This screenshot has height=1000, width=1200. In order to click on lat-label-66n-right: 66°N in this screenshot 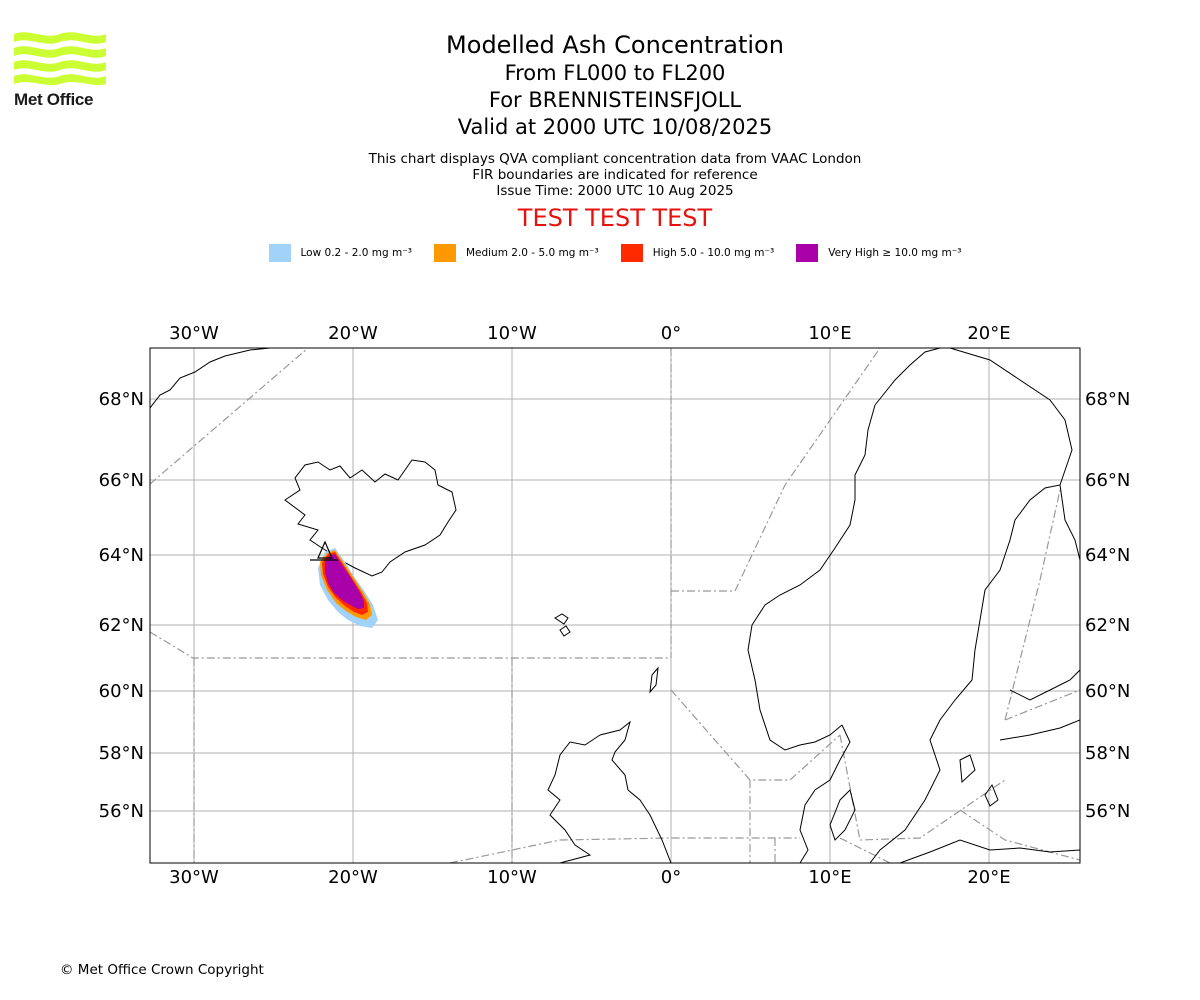, I will do `click(1107, 480)`.